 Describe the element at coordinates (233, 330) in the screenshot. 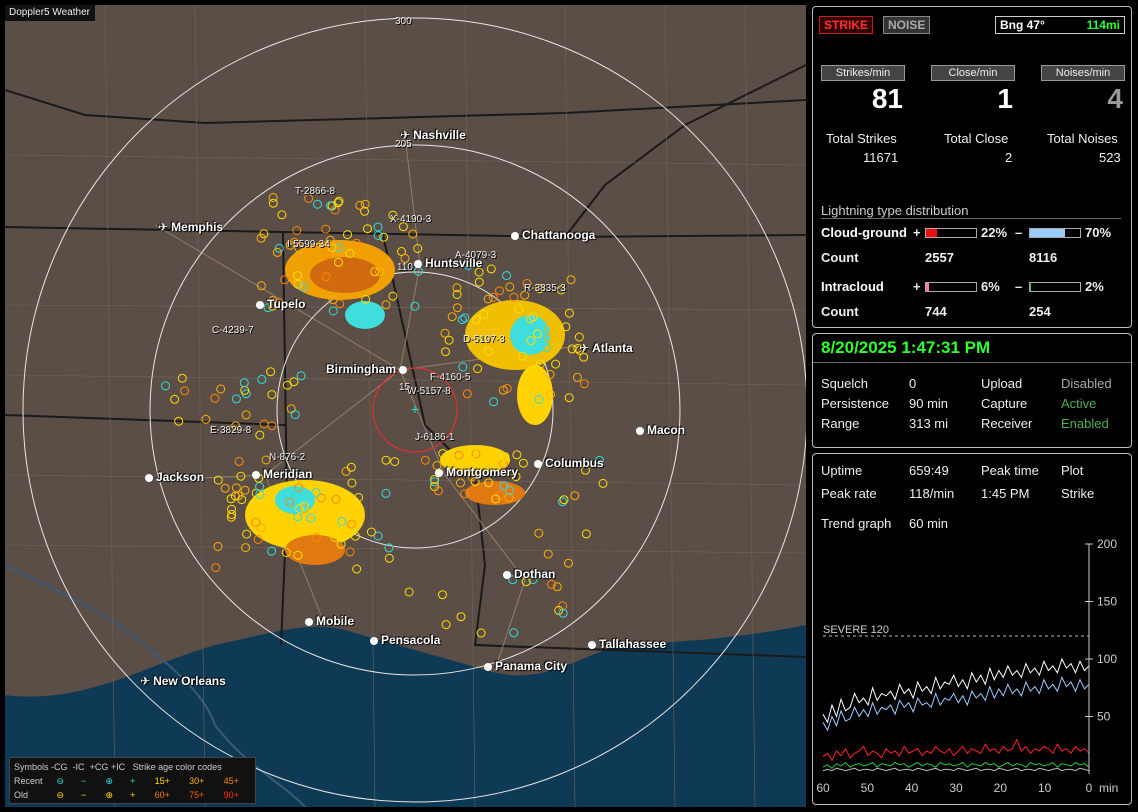

I see `storm-cell-label: C-4239-7` at that location.